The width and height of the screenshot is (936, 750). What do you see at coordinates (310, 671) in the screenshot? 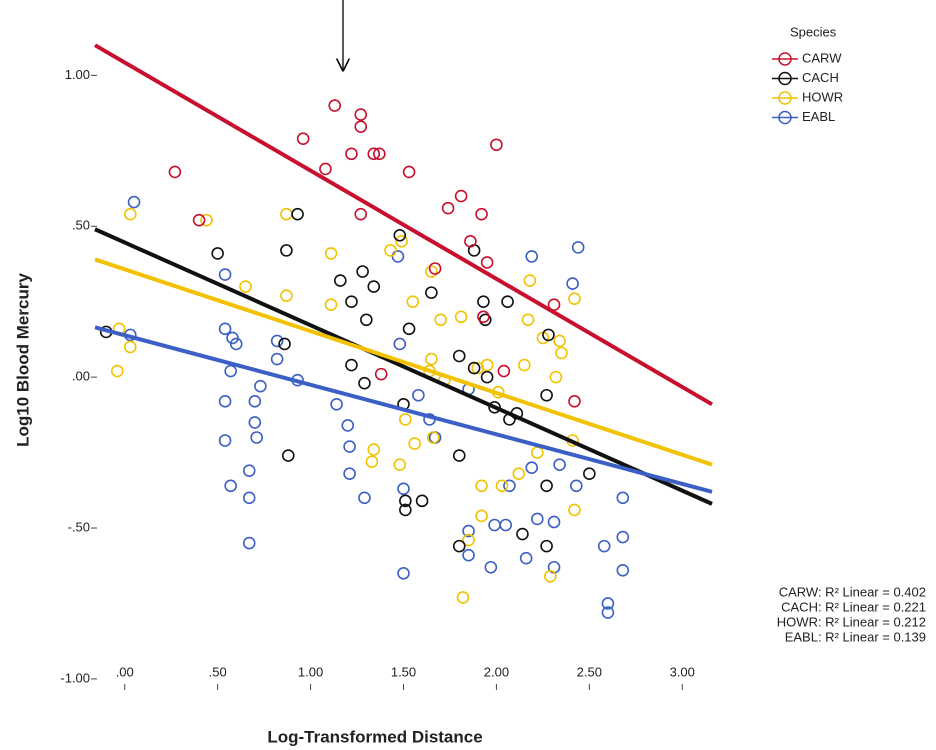
I see `x-tick-label: 1.00` at bounding box center [310, 671].